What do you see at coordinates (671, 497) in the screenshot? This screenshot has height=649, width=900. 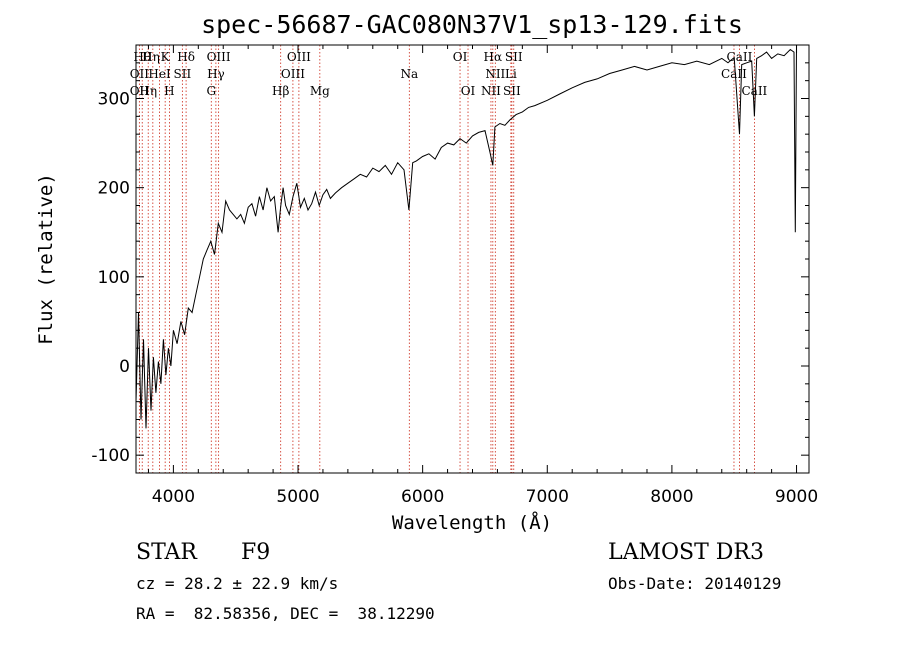 I see `x-tick-label: 8000` at bounding box center [671, 497].